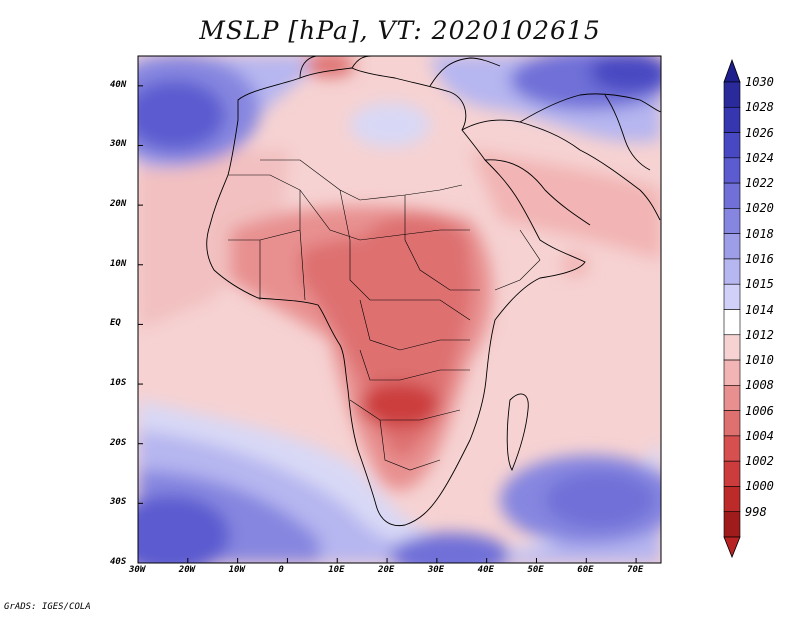  What do you see at coordinates (118, 502) in the screenshot?
I see `lat-tick-label: 30S` at bounding box center [118, 502].